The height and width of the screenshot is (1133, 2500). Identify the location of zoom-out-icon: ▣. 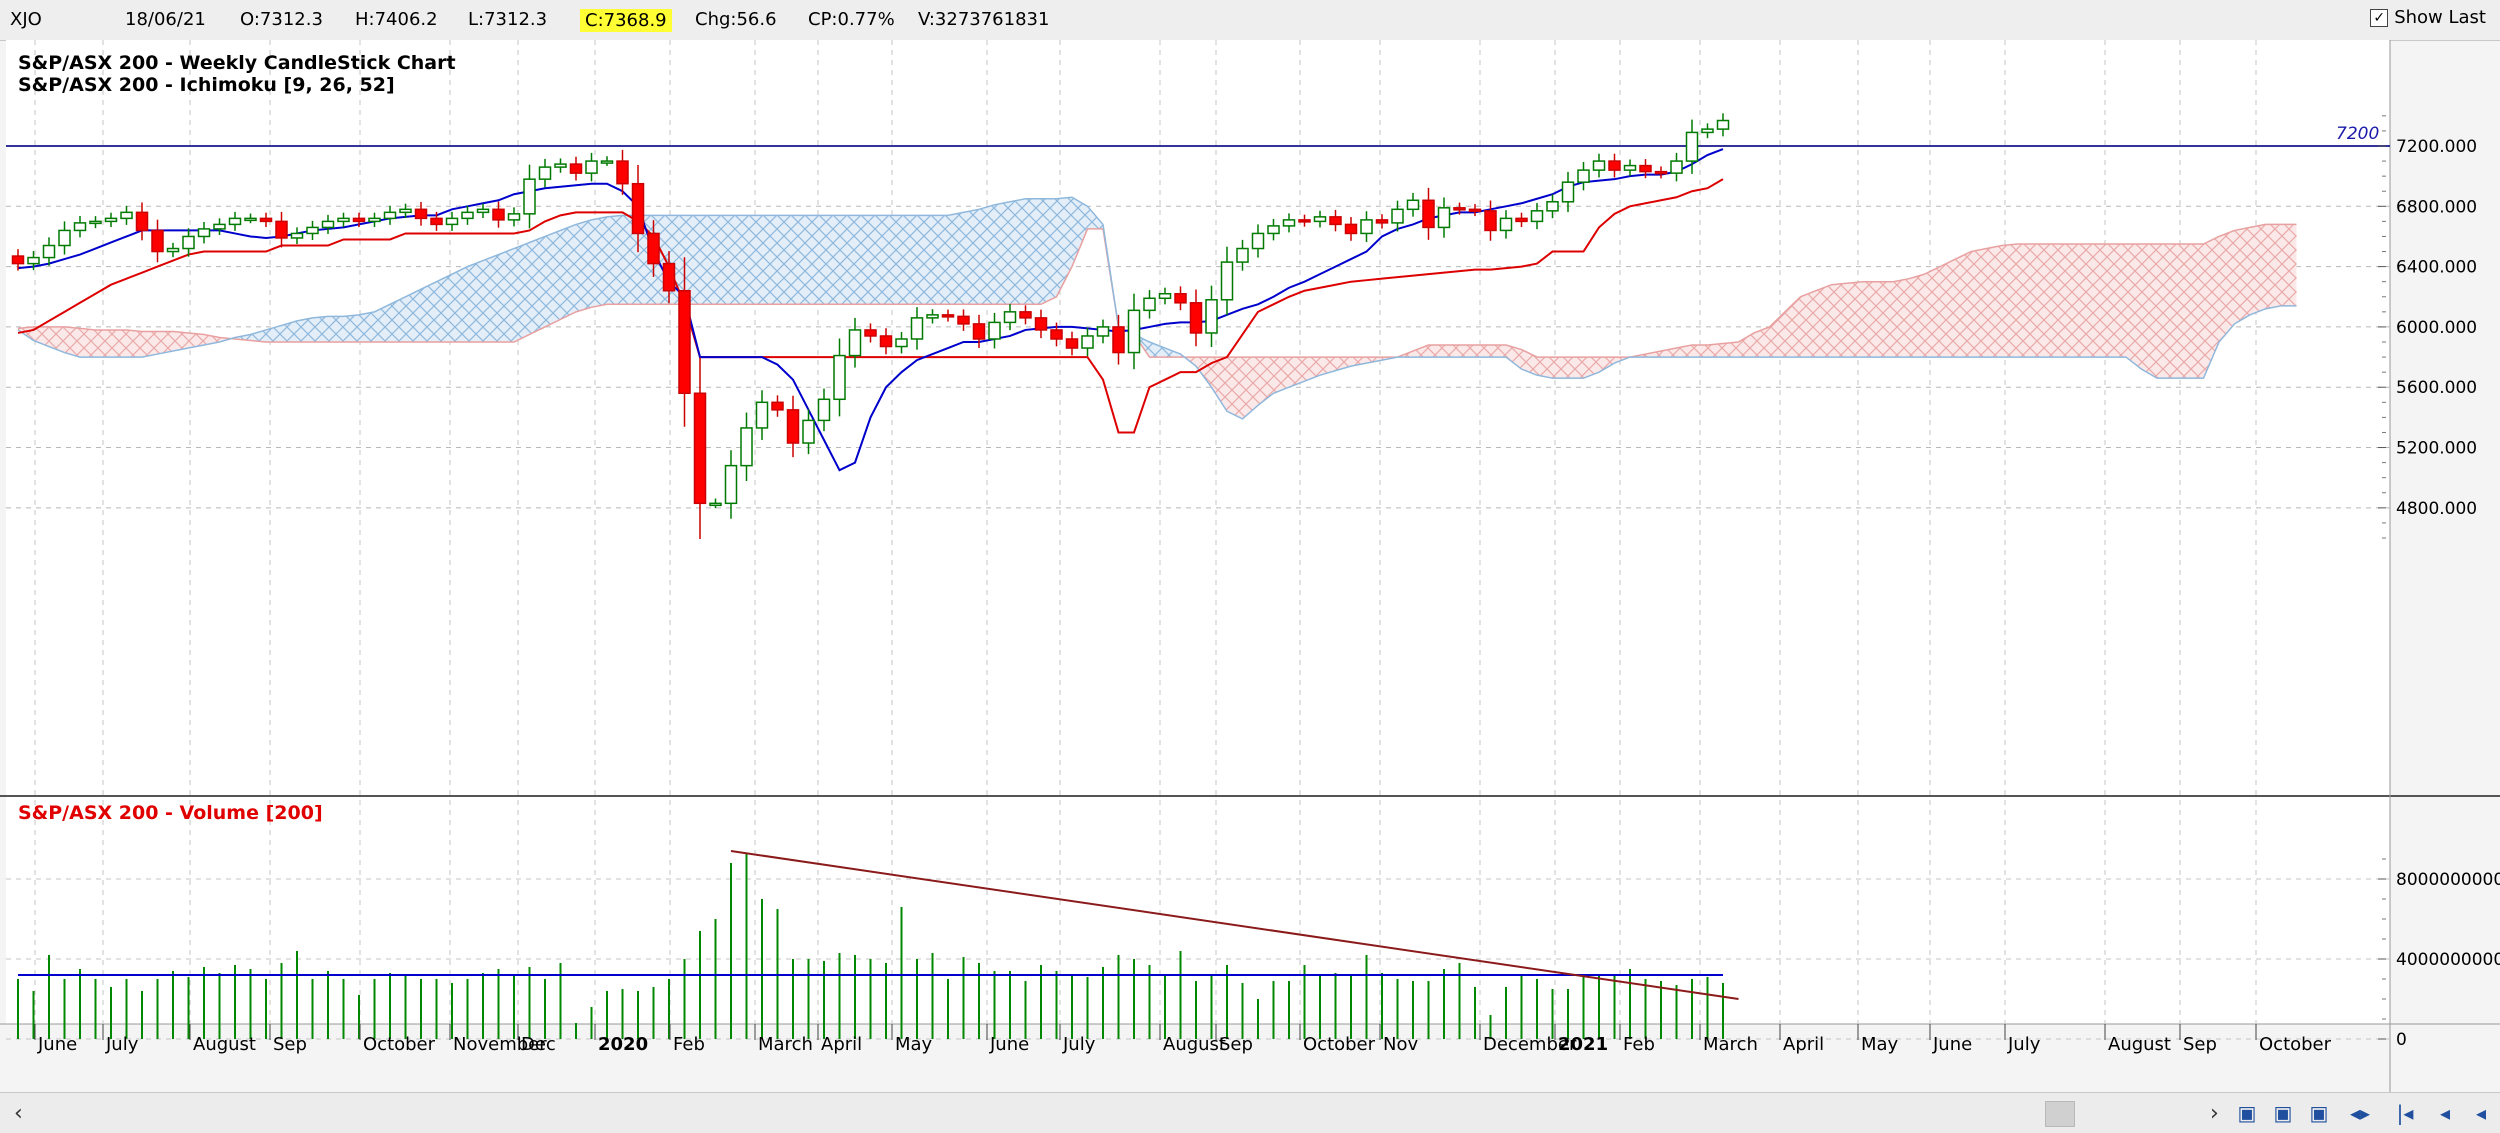
(2283, 1113).